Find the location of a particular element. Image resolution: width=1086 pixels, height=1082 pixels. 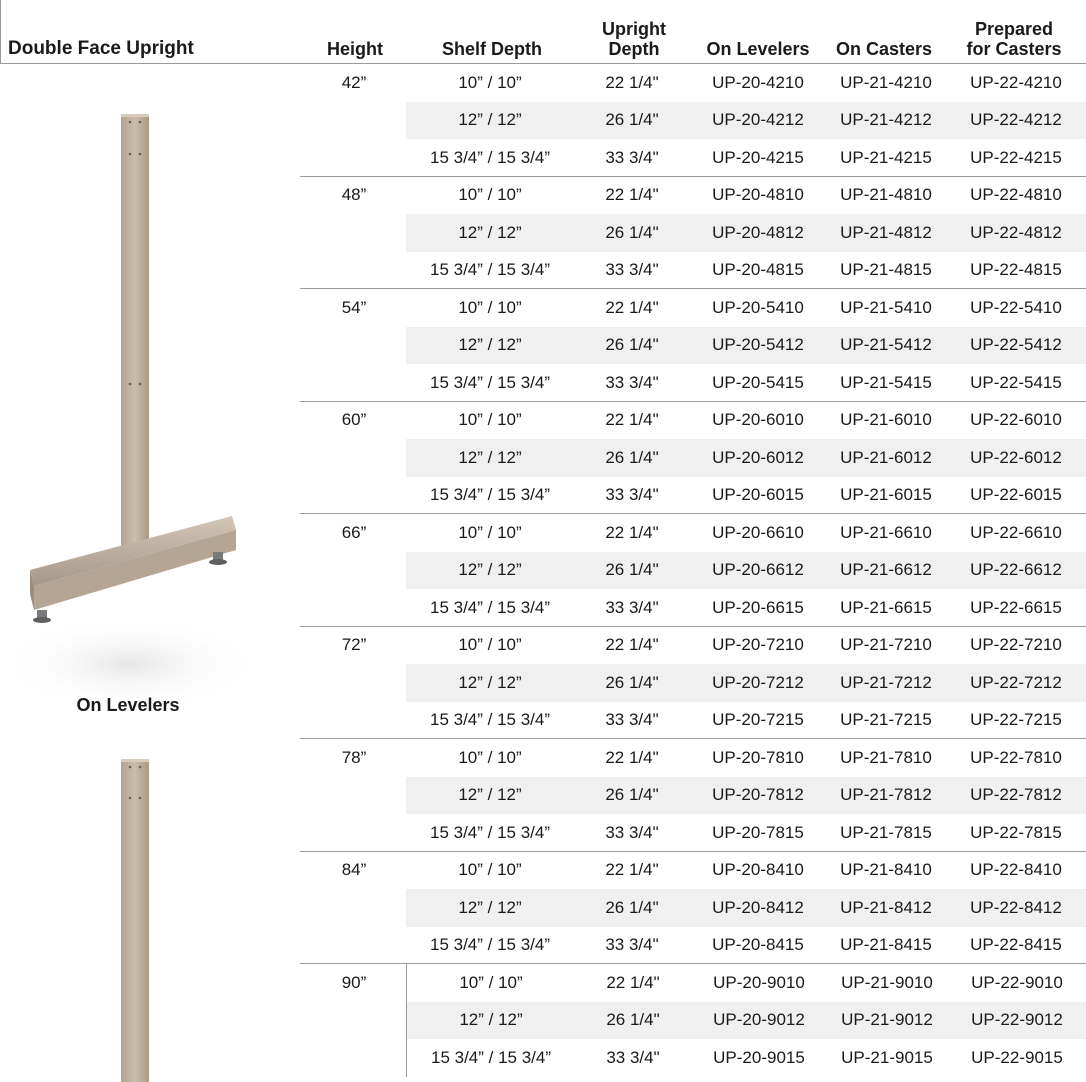

prepared-for-casters-part-cell: UP-22-8415 is located at coordinates (1016, 945).